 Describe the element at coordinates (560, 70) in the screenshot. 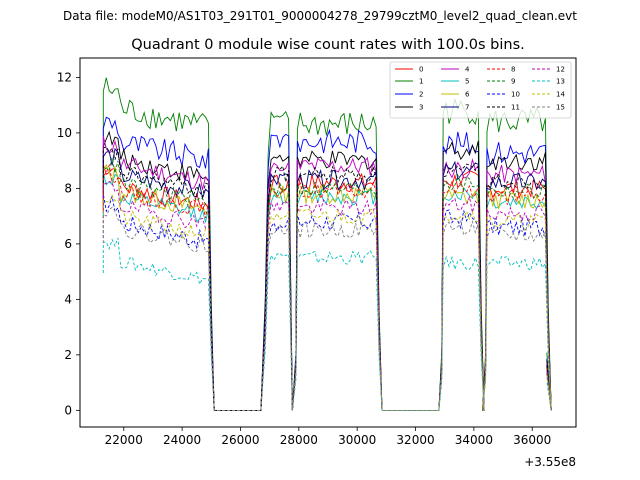

I see `legend-label-12: 12` at that location.